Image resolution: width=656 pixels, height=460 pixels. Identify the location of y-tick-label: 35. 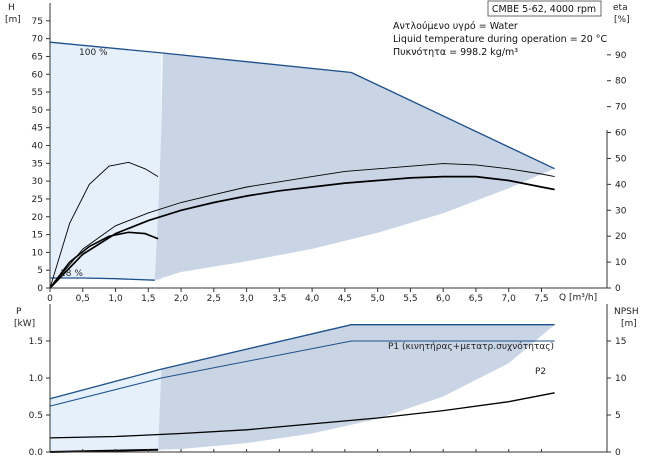
(37, 164).